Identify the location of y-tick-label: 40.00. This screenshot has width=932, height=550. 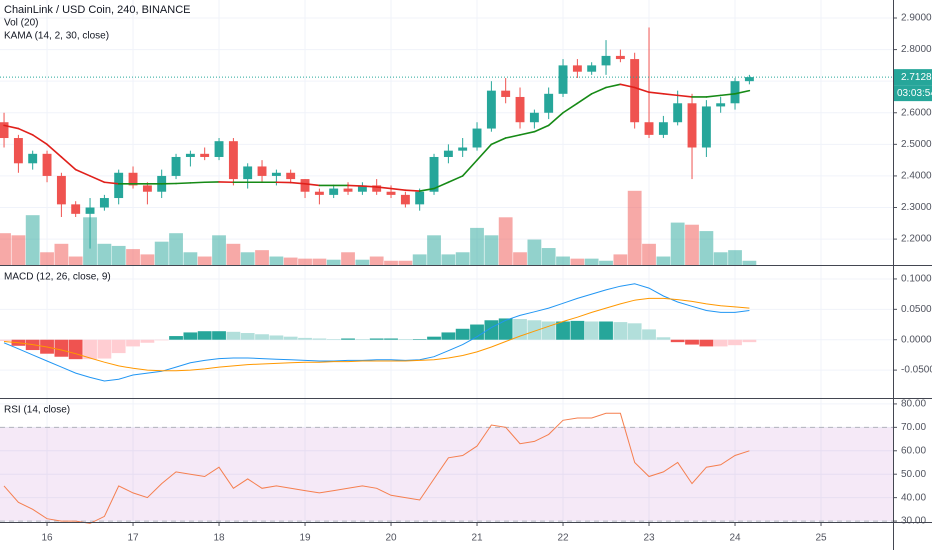
(913, 497).